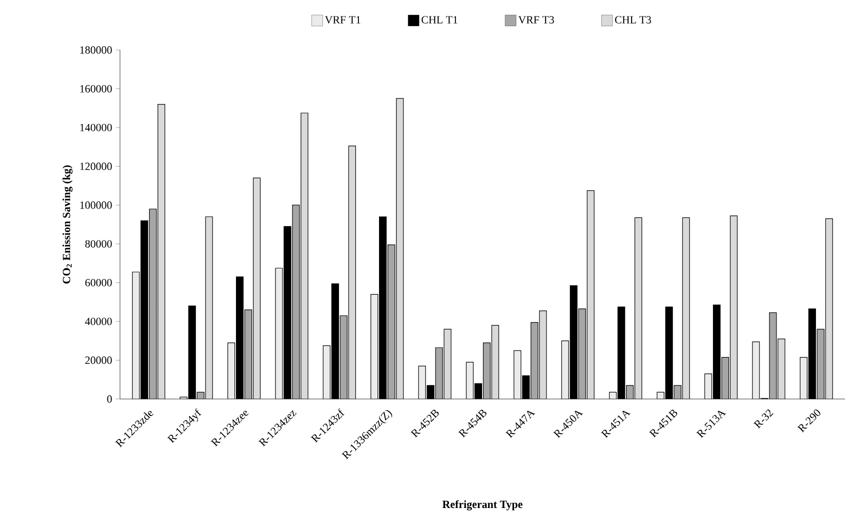 This screenshot has height=531, width=852. What do you see at coordinates (96, 128) in the screenshot?
I see `y-tick-label: 140000` at bounding box center [96, 128].